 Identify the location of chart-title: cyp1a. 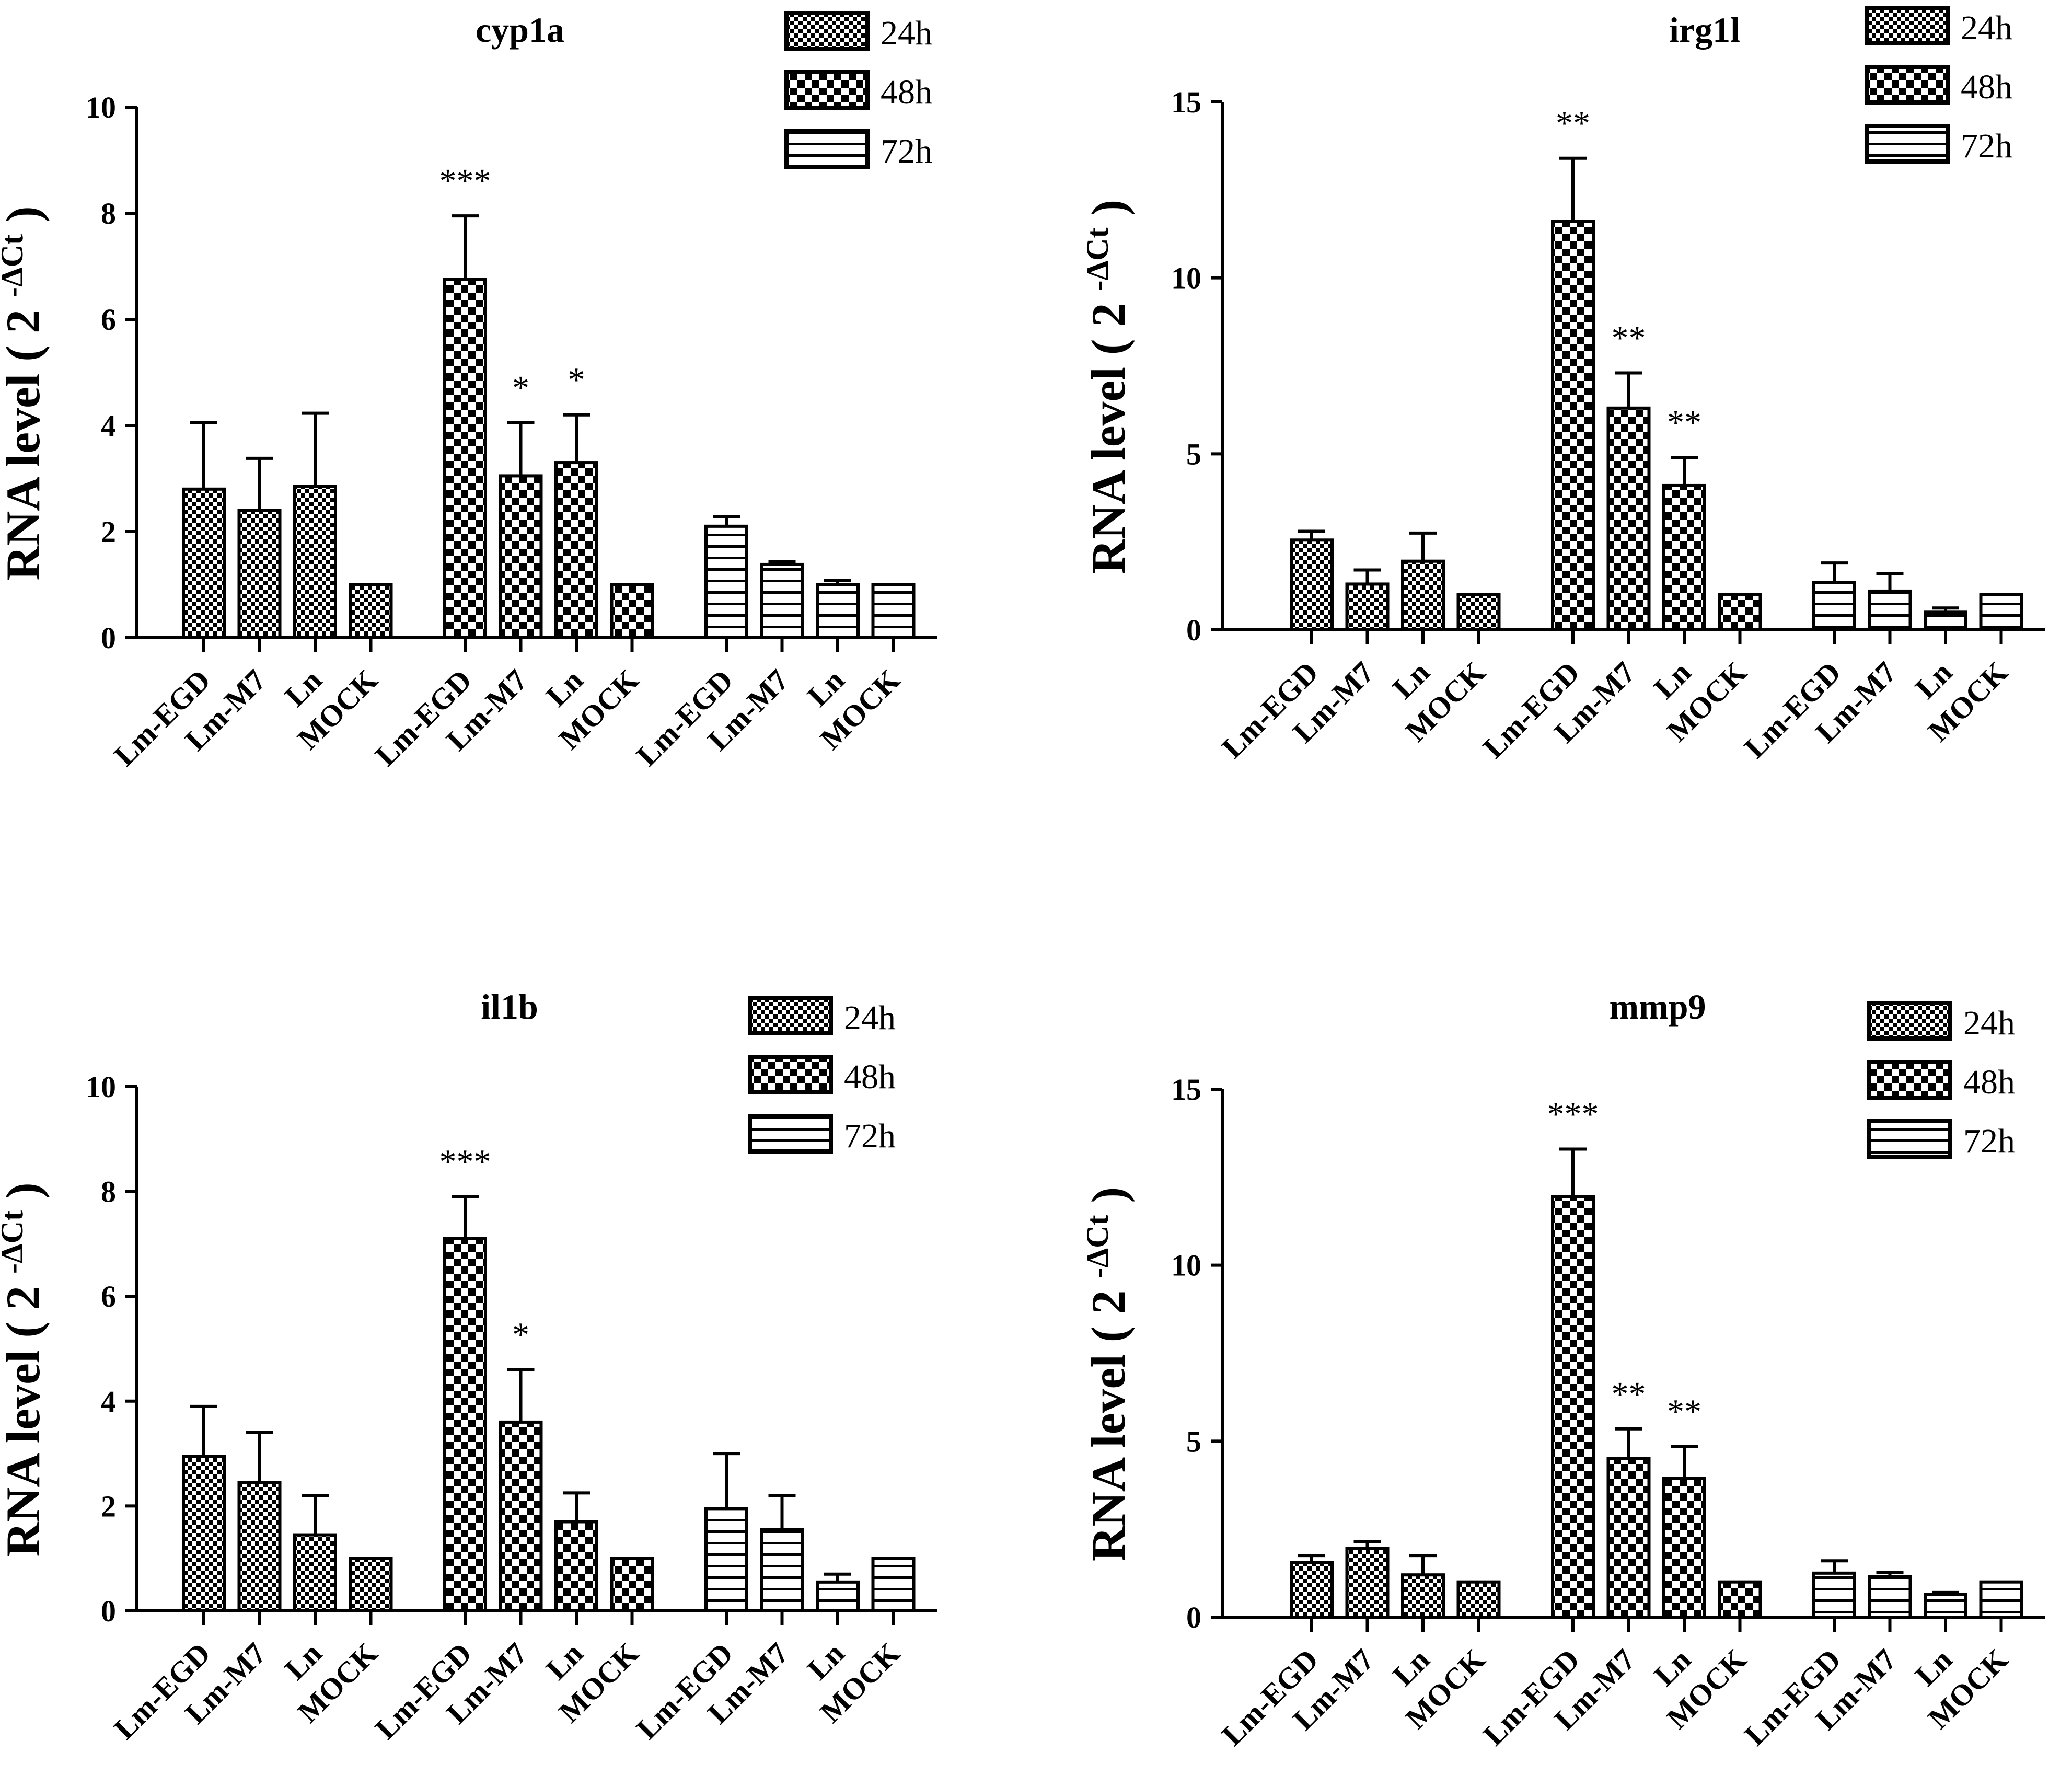
(520, 30).